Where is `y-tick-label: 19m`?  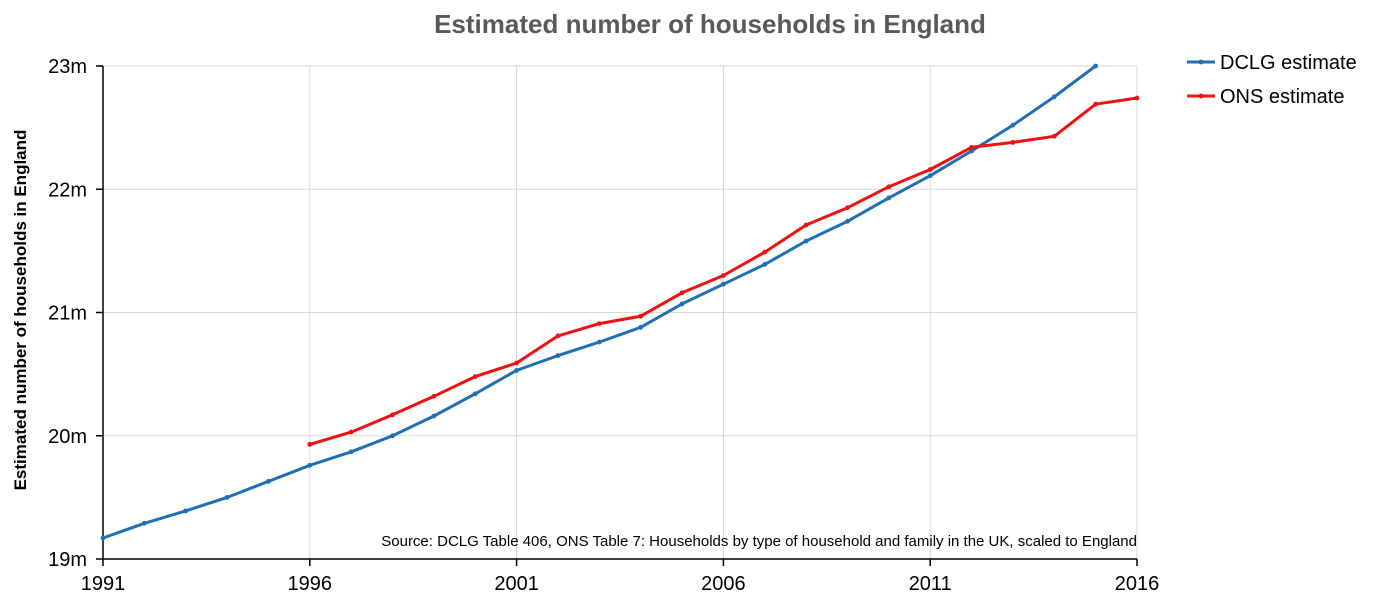
y-tick-label: 19m is located at coordinates (67, 560).